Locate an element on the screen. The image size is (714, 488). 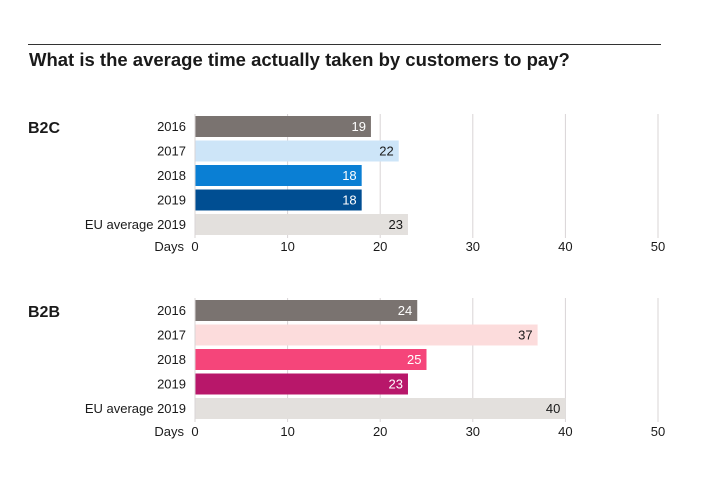
b2c-tick-label: 0 is located at coordinates (194, 246).